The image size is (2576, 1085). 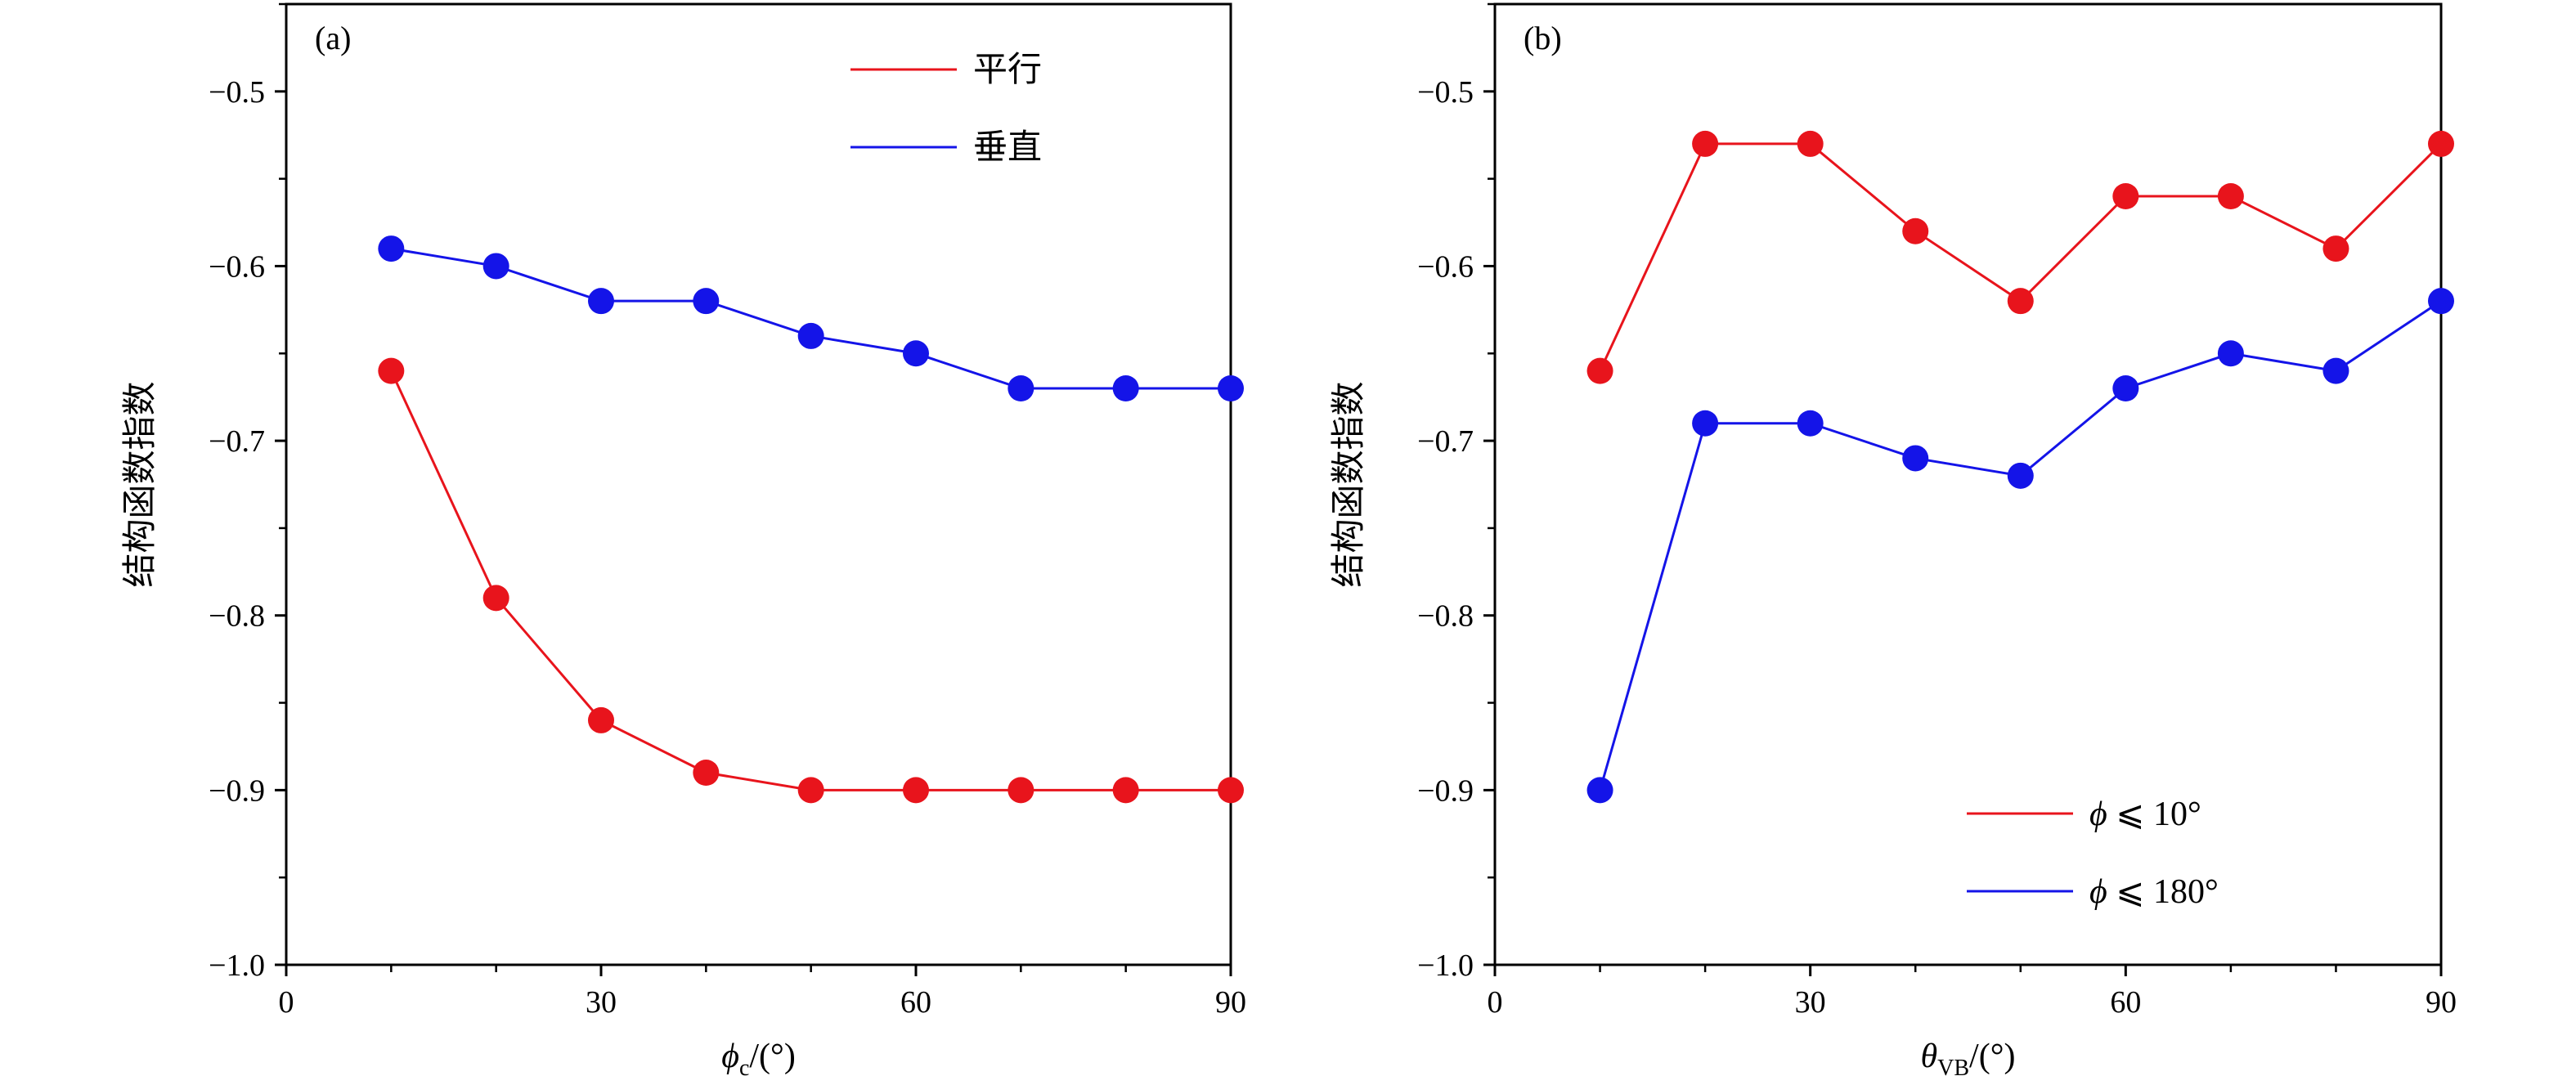 What do you see at coordinates (1953, 1068) in the screenshot?
I see `x-axis-subscript: VB` at bounding box center [1953, 1068].